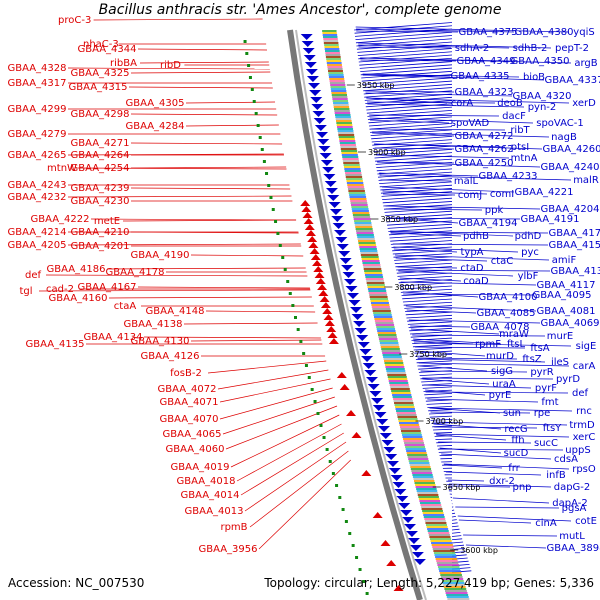  Describe the element at coordinates (528, 236) in the screenshot. I see `right-gene-label: pdhD` at that location.